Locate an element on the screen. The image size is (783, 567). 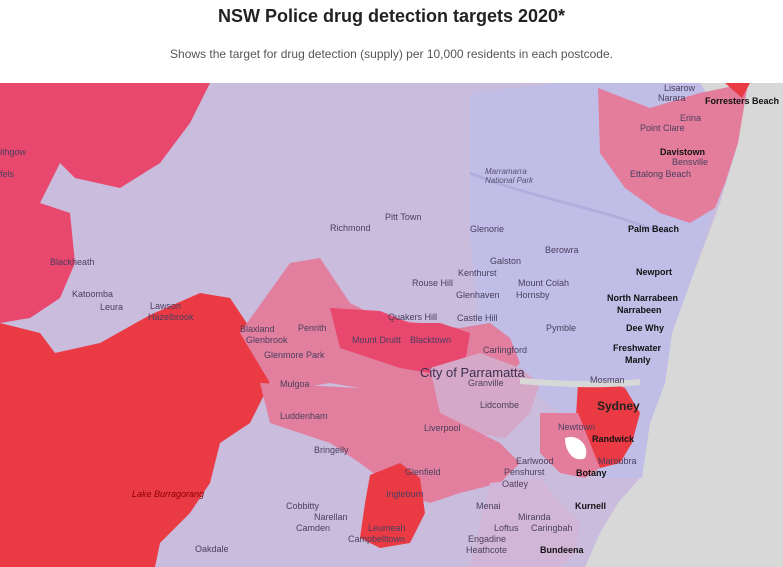
region-sutherland is located at coordinates (525, 522).